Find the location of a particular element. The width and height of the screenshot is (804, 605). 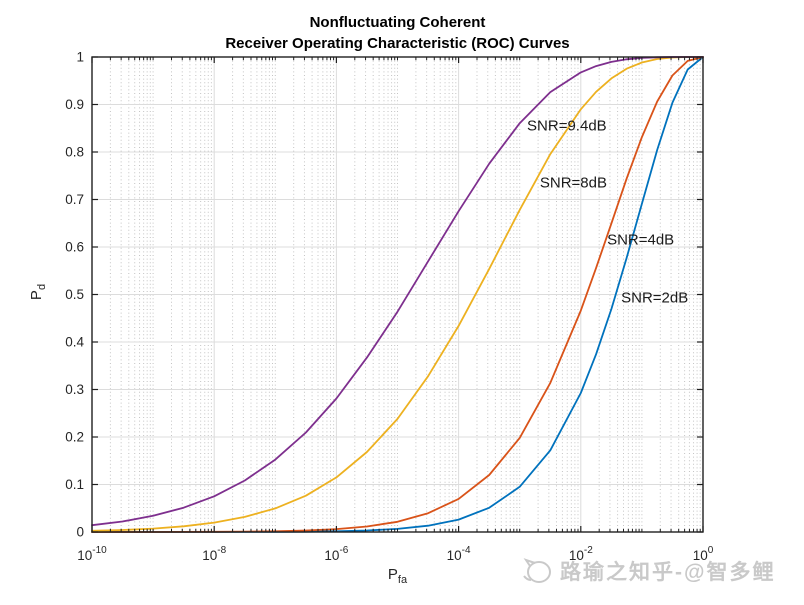

y-axis-label-base: P is located at coordinates (37, 295).